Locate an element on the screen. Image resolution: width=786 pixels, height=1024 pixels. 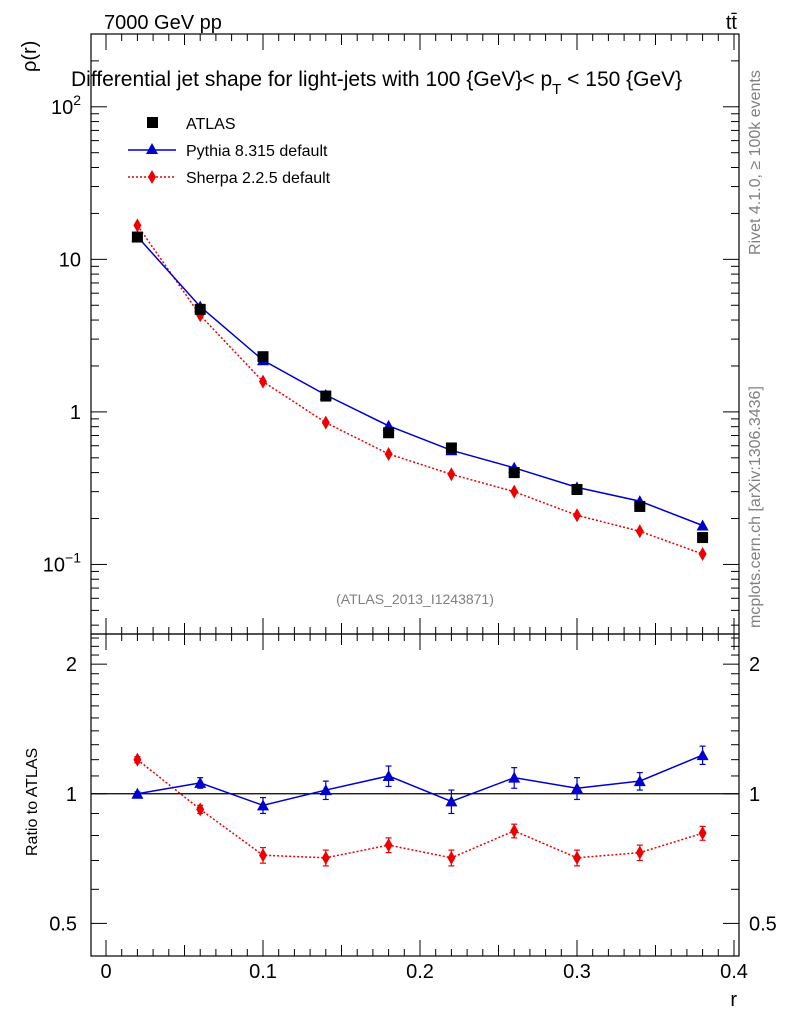
main-ytick-label-0.1: 10⁻¹ is located at coordinates (62, 562).